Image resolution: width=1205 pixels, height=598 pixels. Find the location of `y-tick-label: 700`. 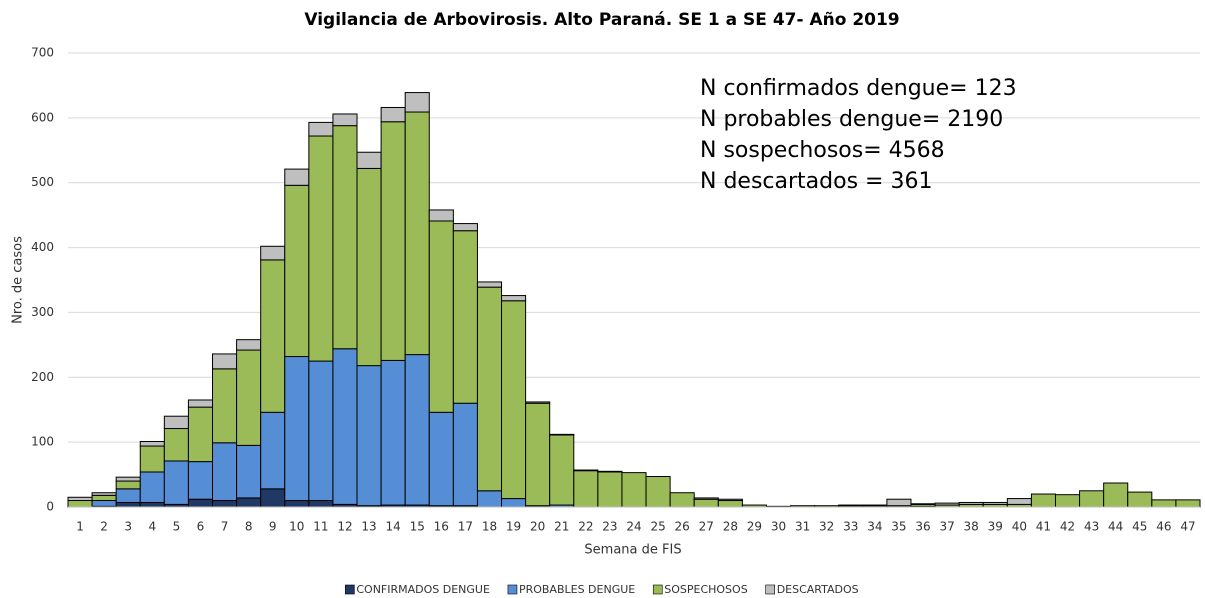

y-tick-label: 700 is located at coordinates (42, 53).